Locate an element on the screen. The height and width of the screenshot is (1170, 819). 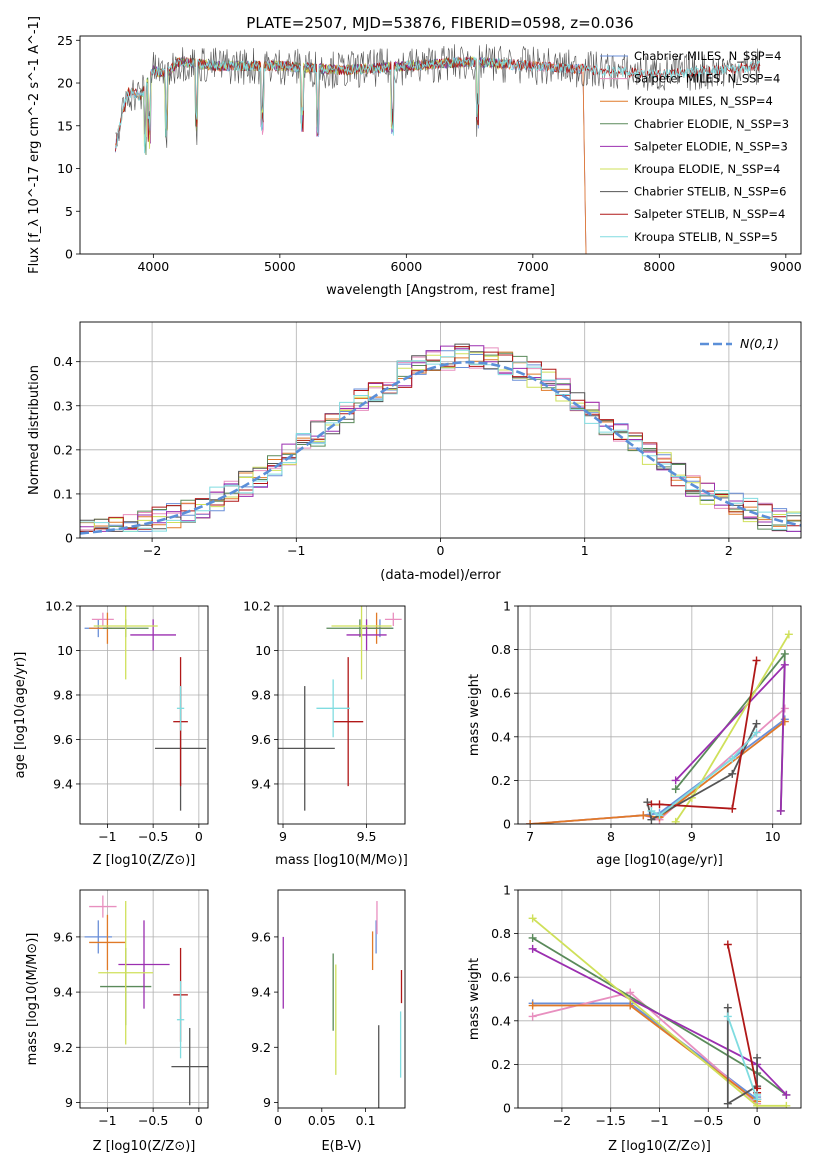
y-axis-label: Flux [f_λ 10^-17 erg cm^-2 s^-1 A^-1] is located at coordinates (34, 145).